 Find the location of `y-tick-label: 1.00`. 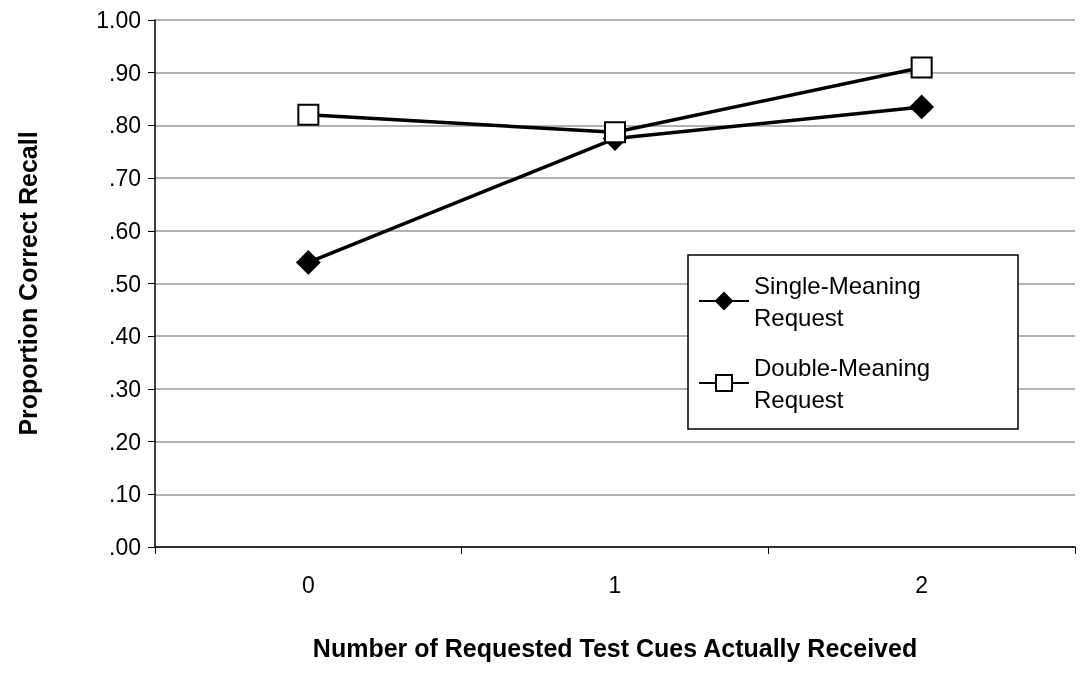

y-tick-label: 1.00 is located at coordinates (118, 20).